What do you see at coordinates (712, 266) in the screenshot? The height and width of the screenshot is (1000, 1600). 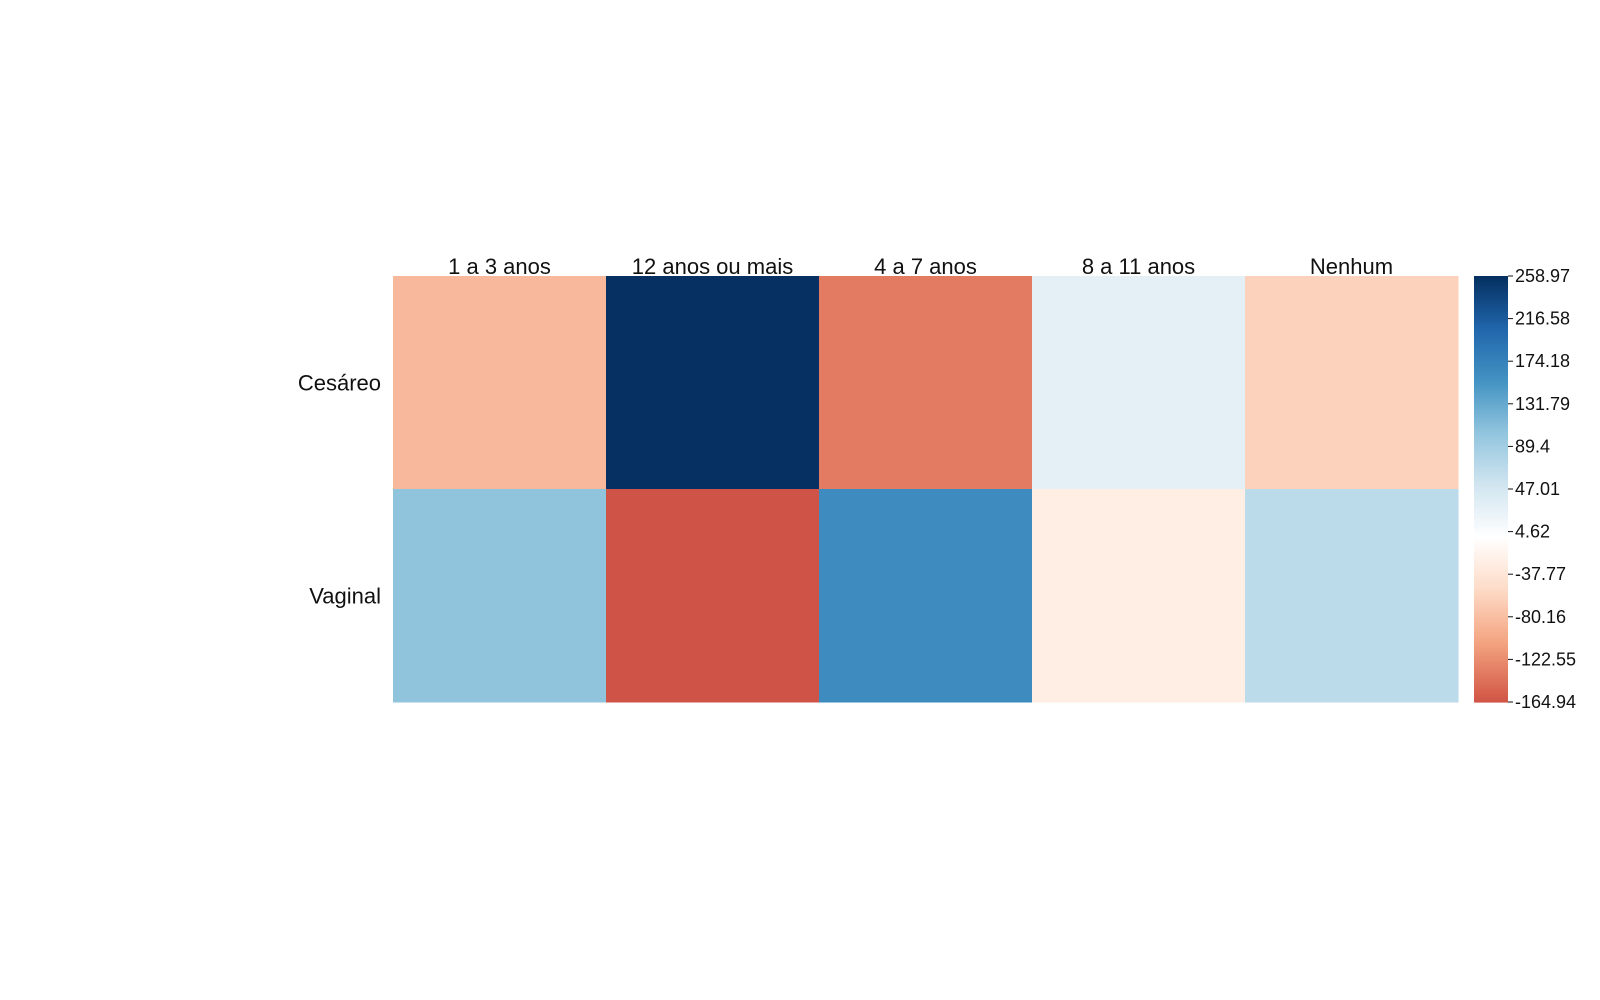 I see `column-label: 12 anos ou mais` at bounding box center [712, 266].